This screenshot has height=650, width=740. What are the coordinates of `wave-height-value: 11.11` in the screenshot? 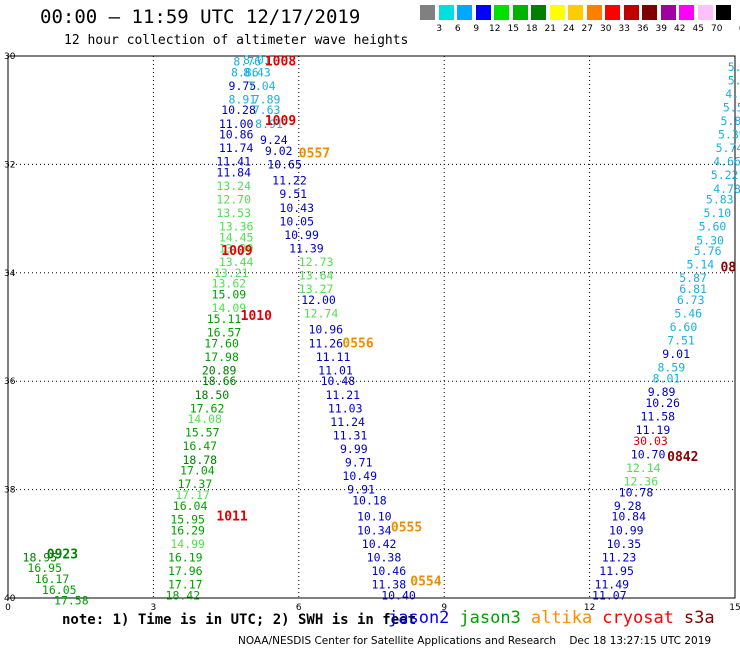 It's located at (333, 357).